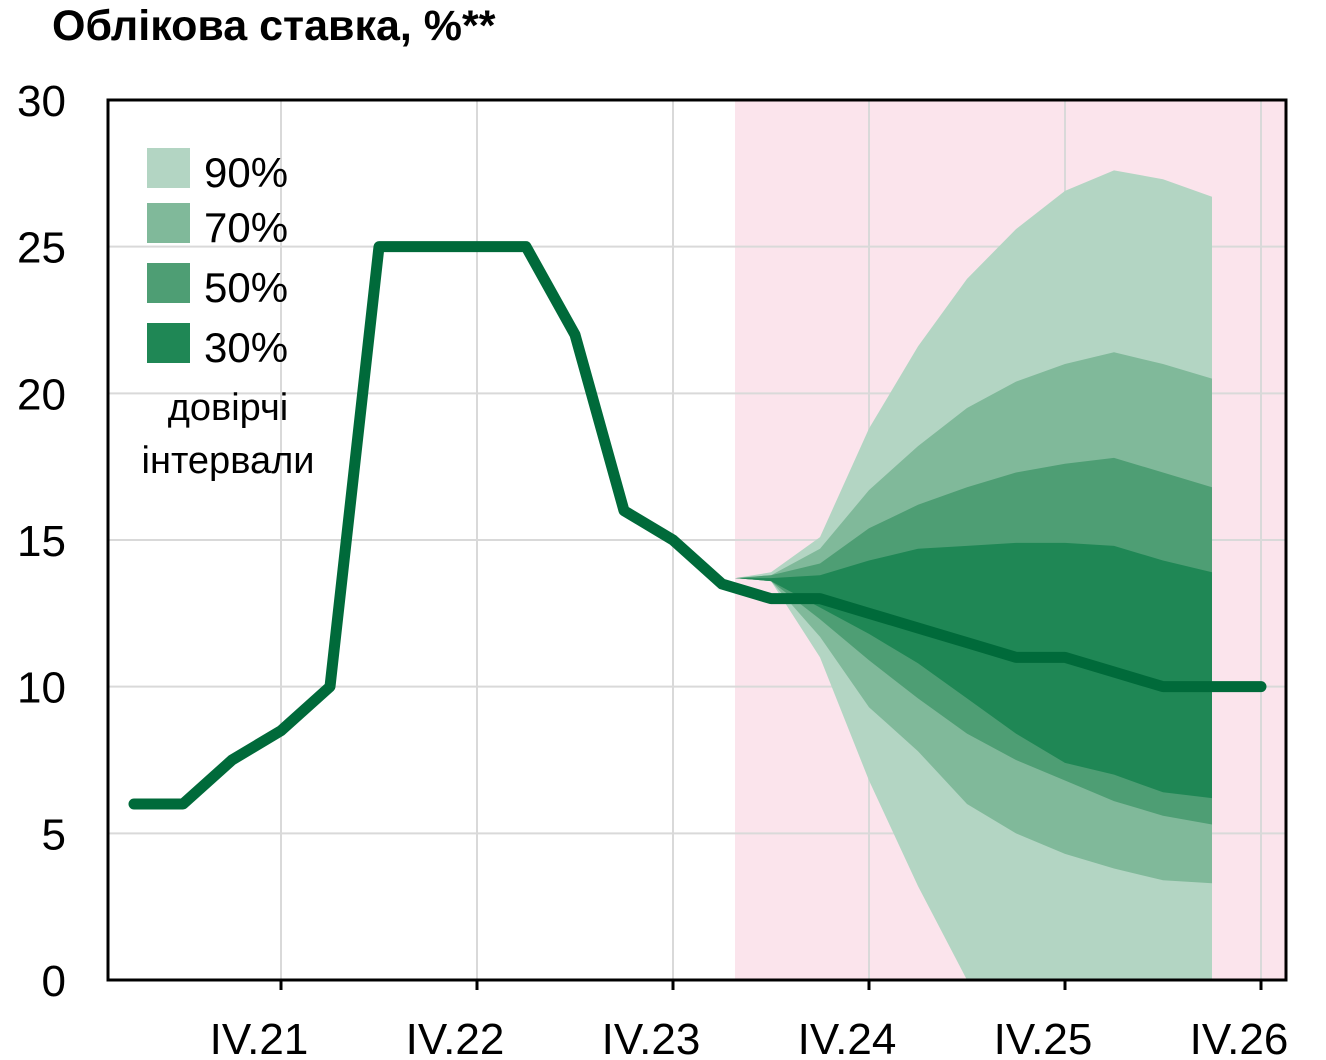 The height and width of the screenshot is (1060, 1326). I want to click on x-tick-label: IV.26, so click(1239, 1037).